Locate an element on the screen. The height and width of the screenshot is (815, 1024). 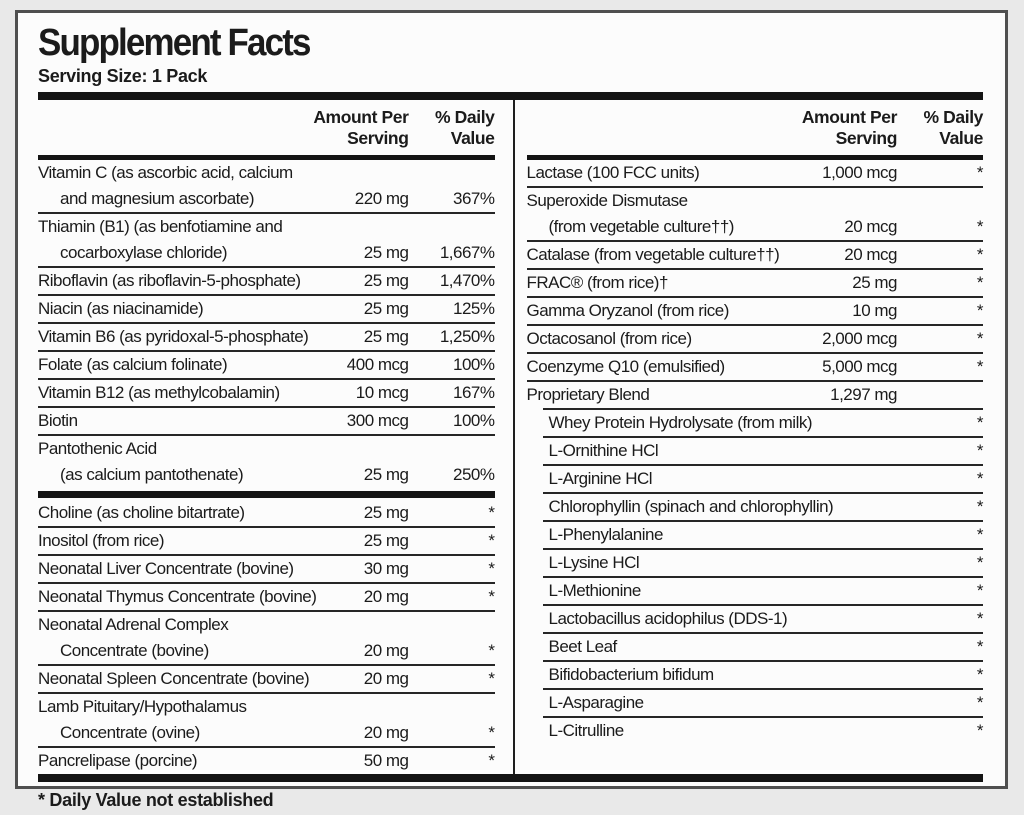
row-ingredient: FRAC® (from rice)† is located at coordinates (656, 283).